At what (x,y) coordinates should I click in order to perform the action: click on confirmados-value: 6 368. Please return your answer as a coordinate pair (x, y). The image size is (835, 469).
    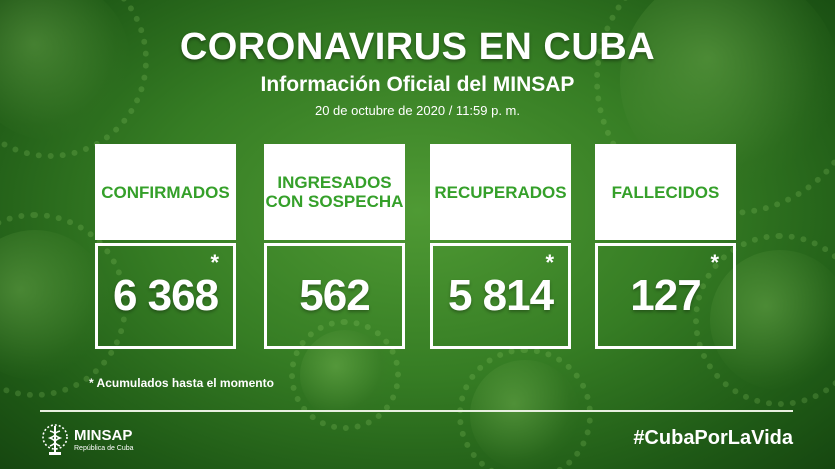
    Looking at the image, I should click on (165, 295).